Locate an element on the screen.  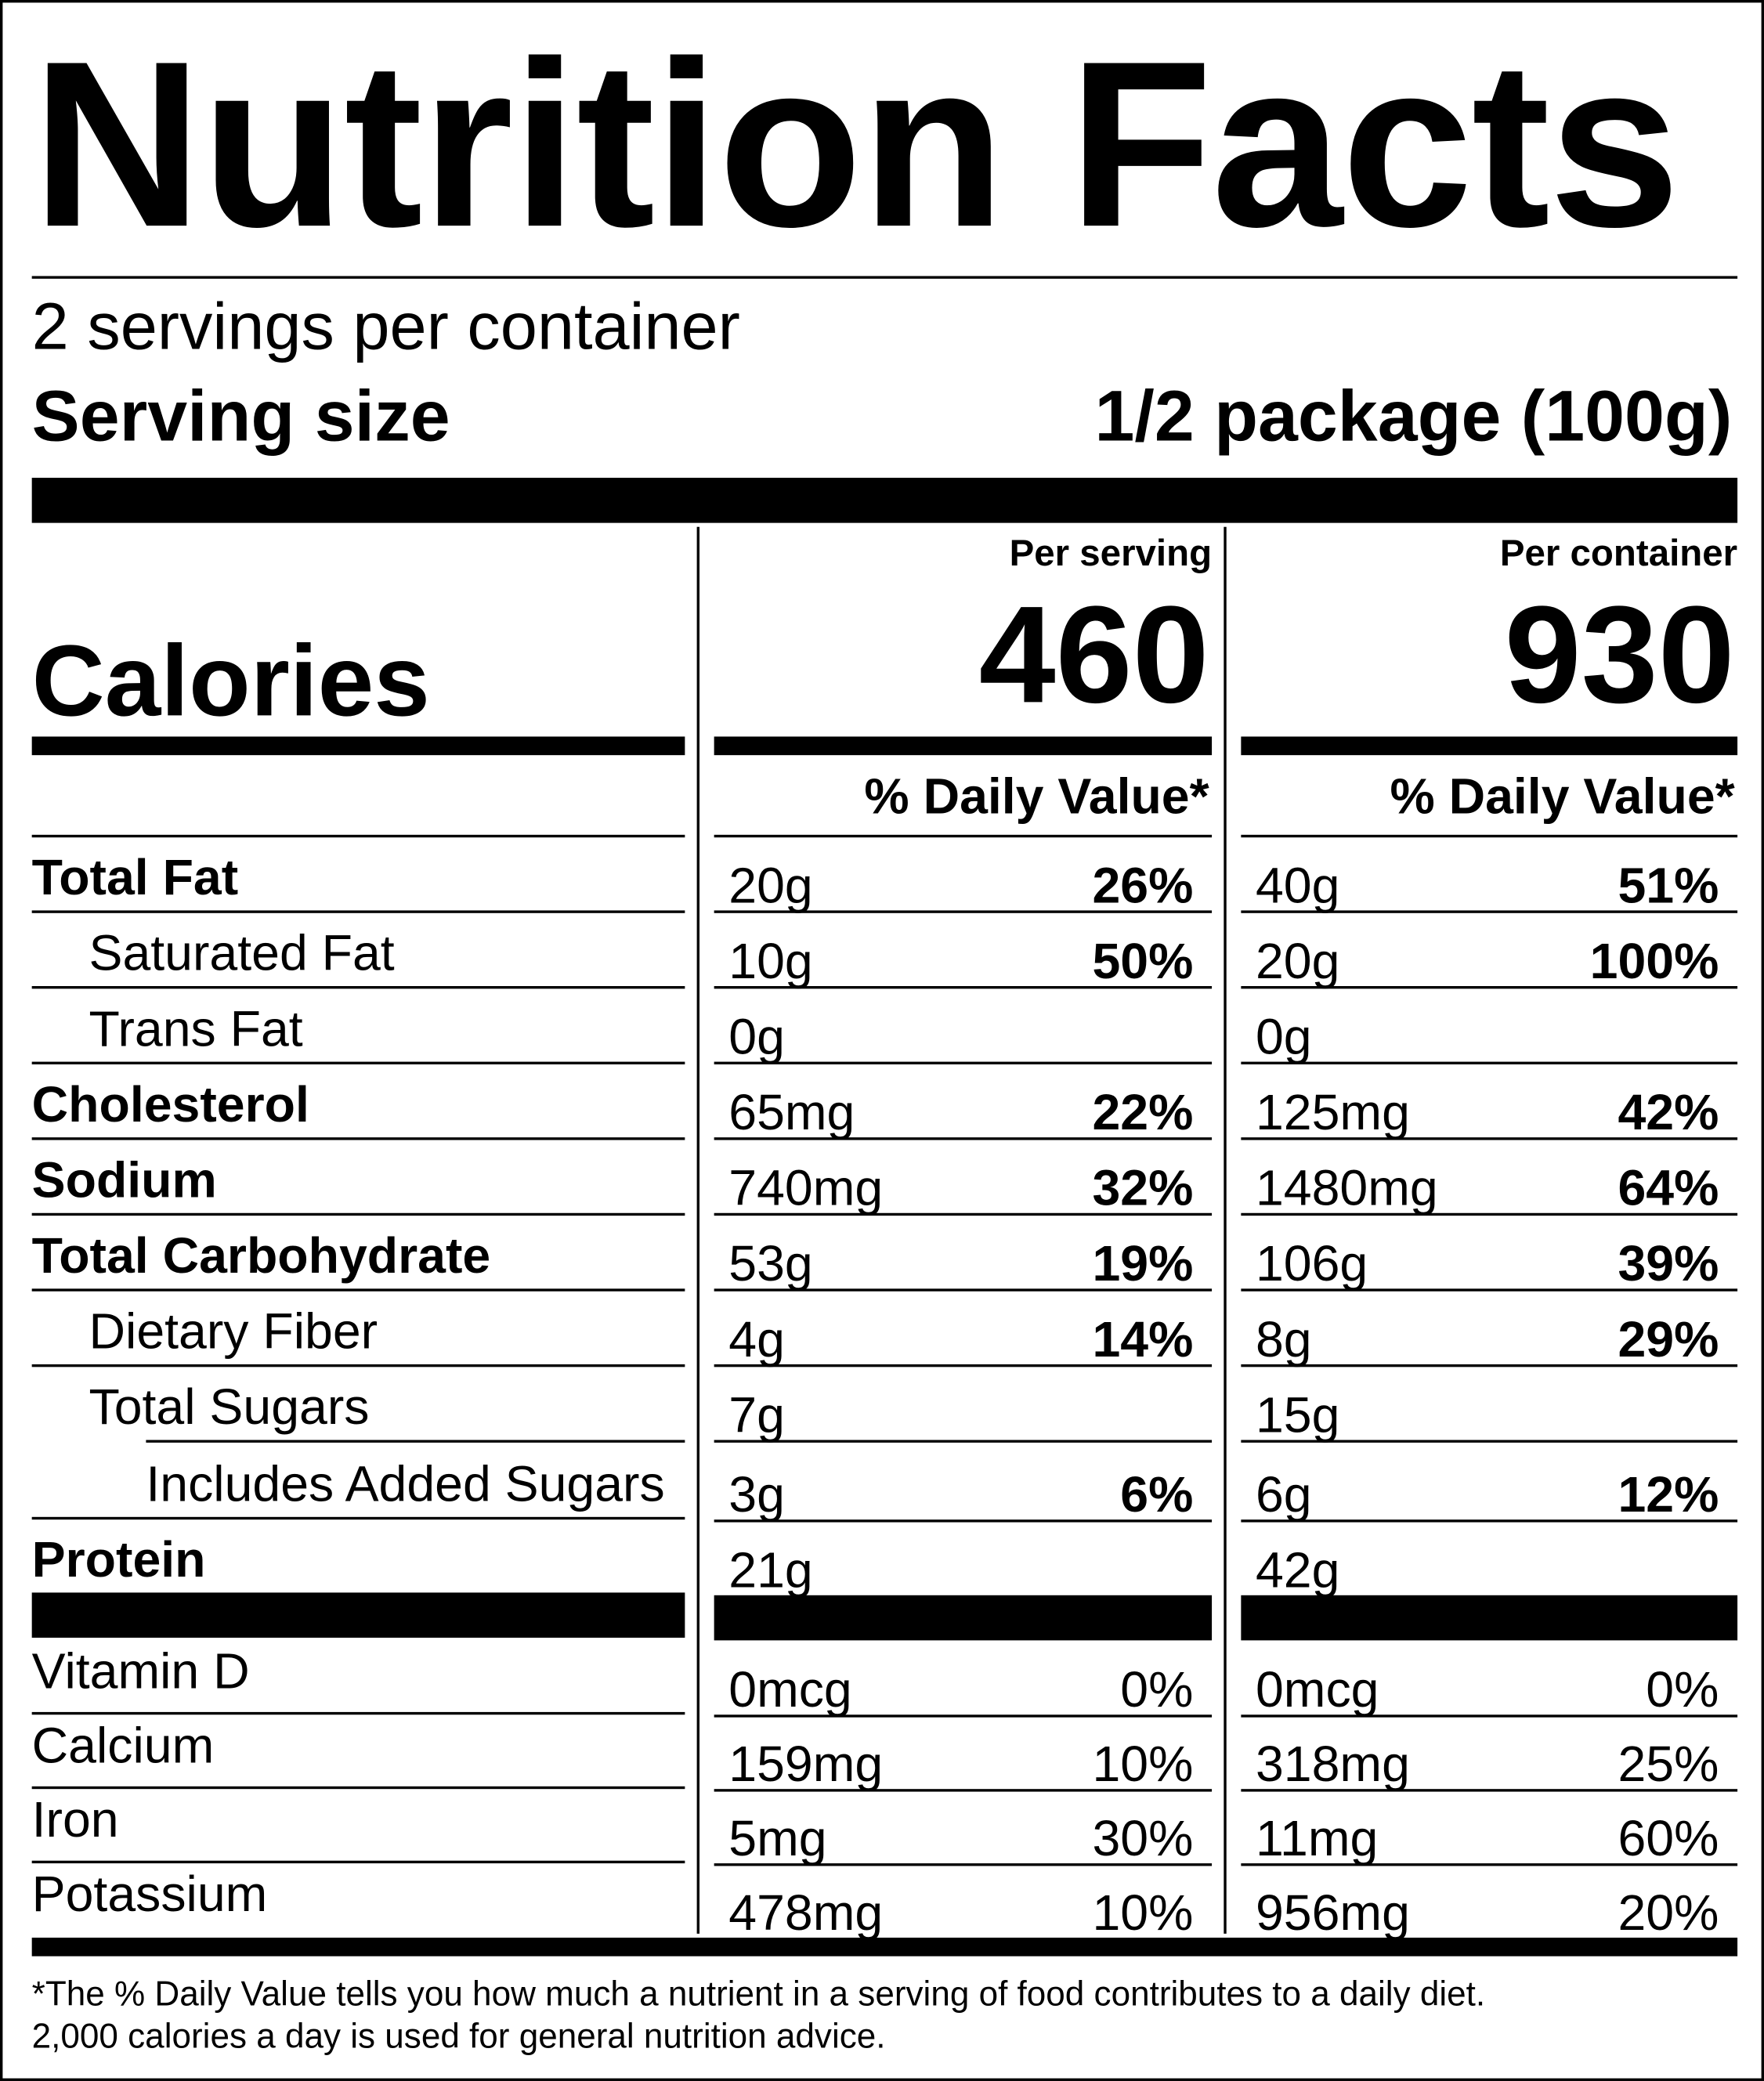
nutrient-row: Total Carbohydrate is located at coordinates (358, 1250).